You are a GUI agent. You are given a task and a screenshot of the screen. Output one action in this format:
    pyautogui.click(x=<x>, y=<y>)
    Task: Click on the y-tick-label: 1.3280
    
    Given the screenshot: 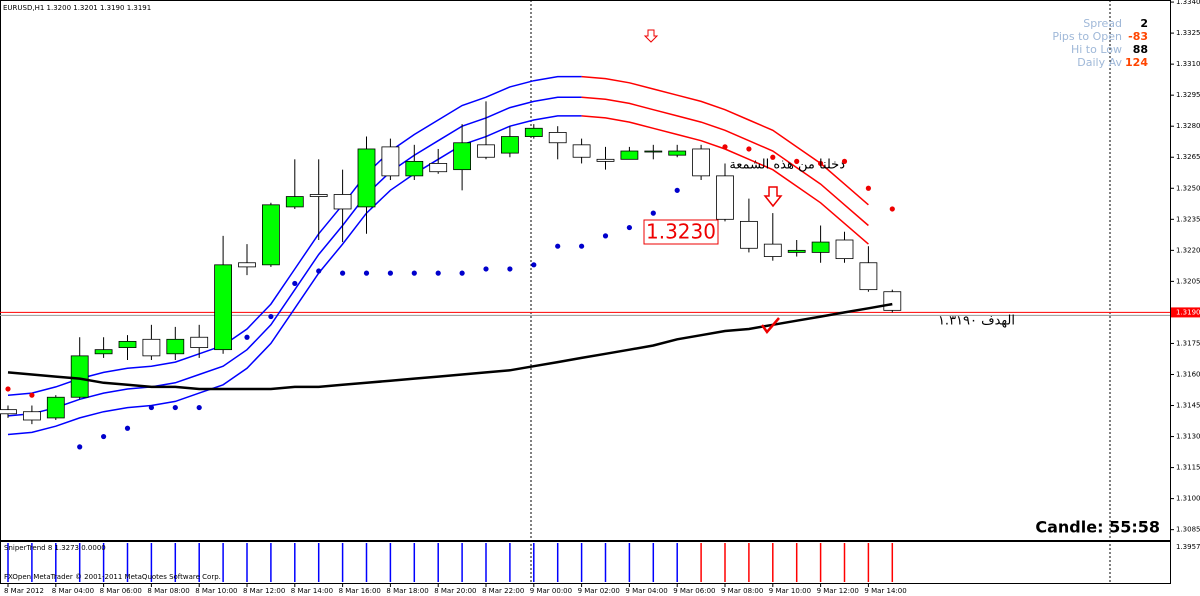 What is the action you would take?
    pyautogui.click(x=1188, y=126)
    